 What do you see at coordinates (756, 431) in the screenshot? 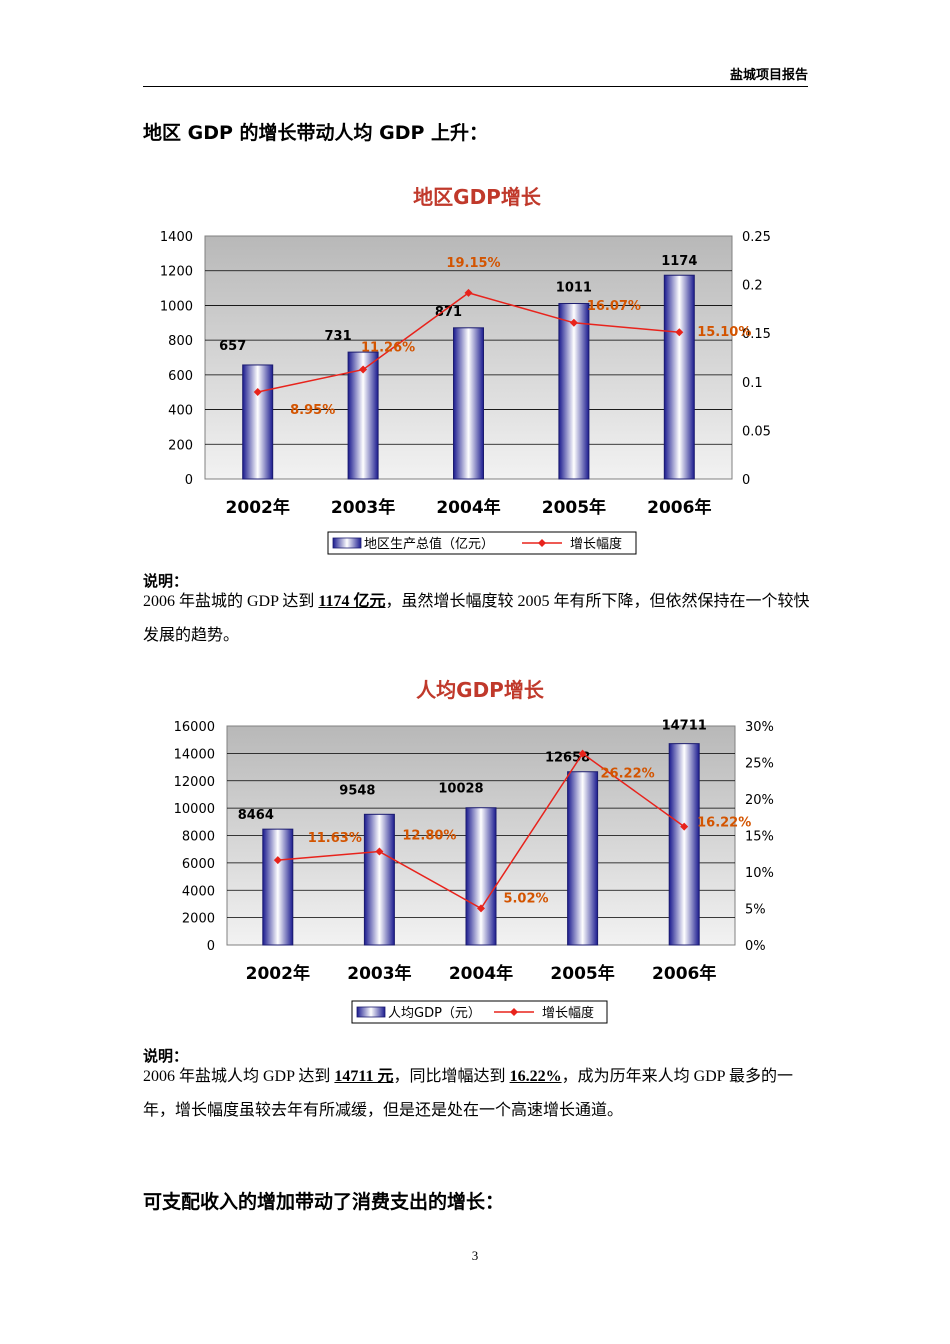
I see `y2-tick-label: 0.05` at bounding box center [756, 431].